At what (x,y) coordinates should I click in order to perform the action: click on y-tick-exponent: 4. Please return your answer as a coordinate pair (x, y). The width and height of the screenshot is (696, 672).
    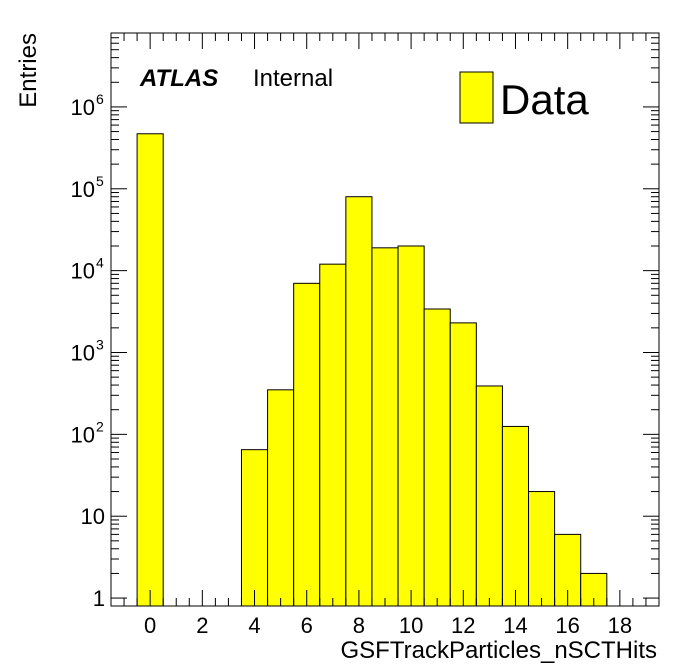
    Looking at the image, I should click on (100, 263).